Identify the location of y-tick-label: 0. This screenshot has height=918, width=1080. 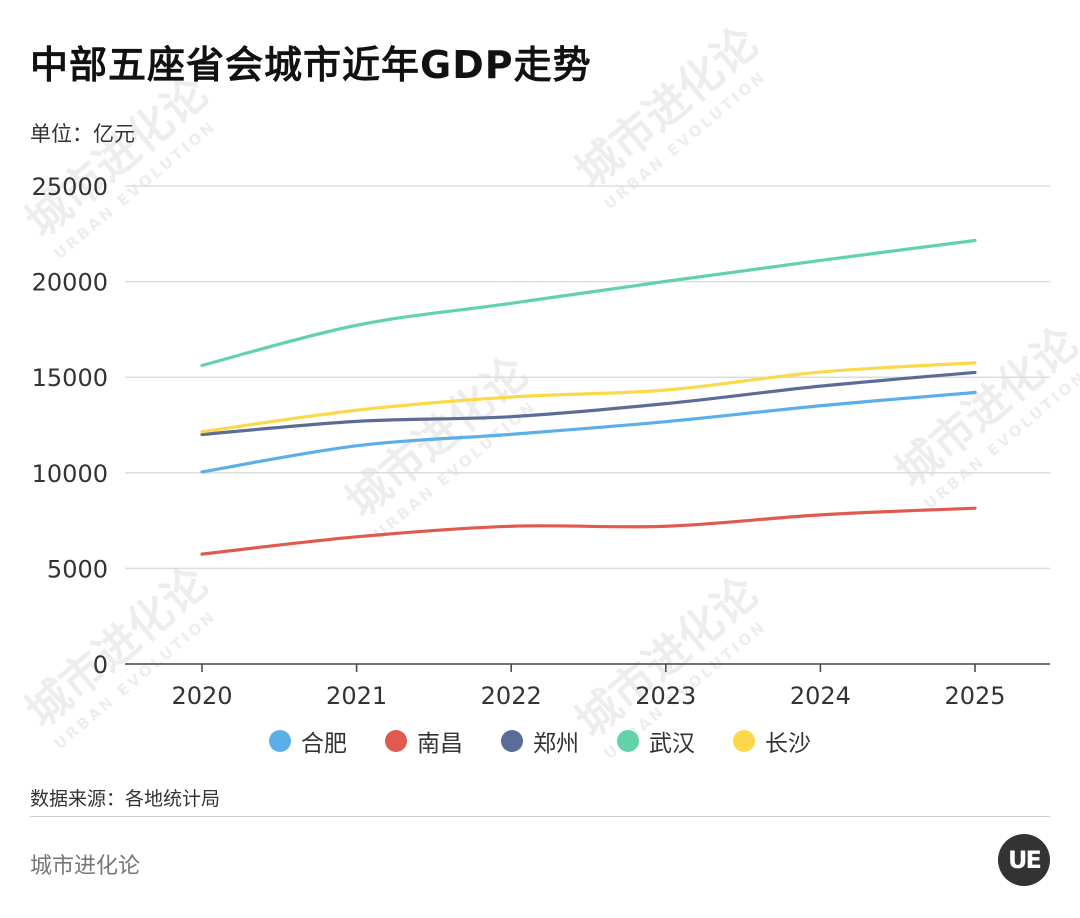
(100, 665).